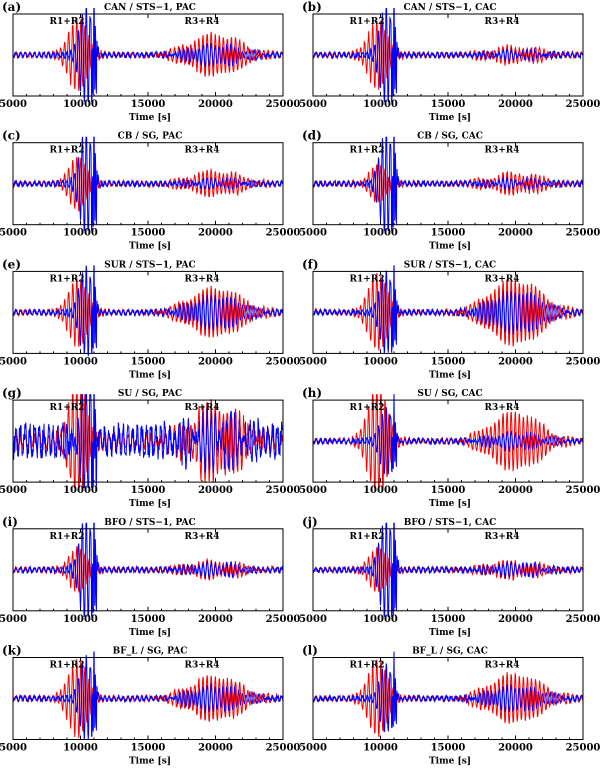 This screenshot has height=772, width=600. What do you see at coordinates (10, 522) in the screenshot?
I see `panel-label: (i)` at bounding box center [10, 522].